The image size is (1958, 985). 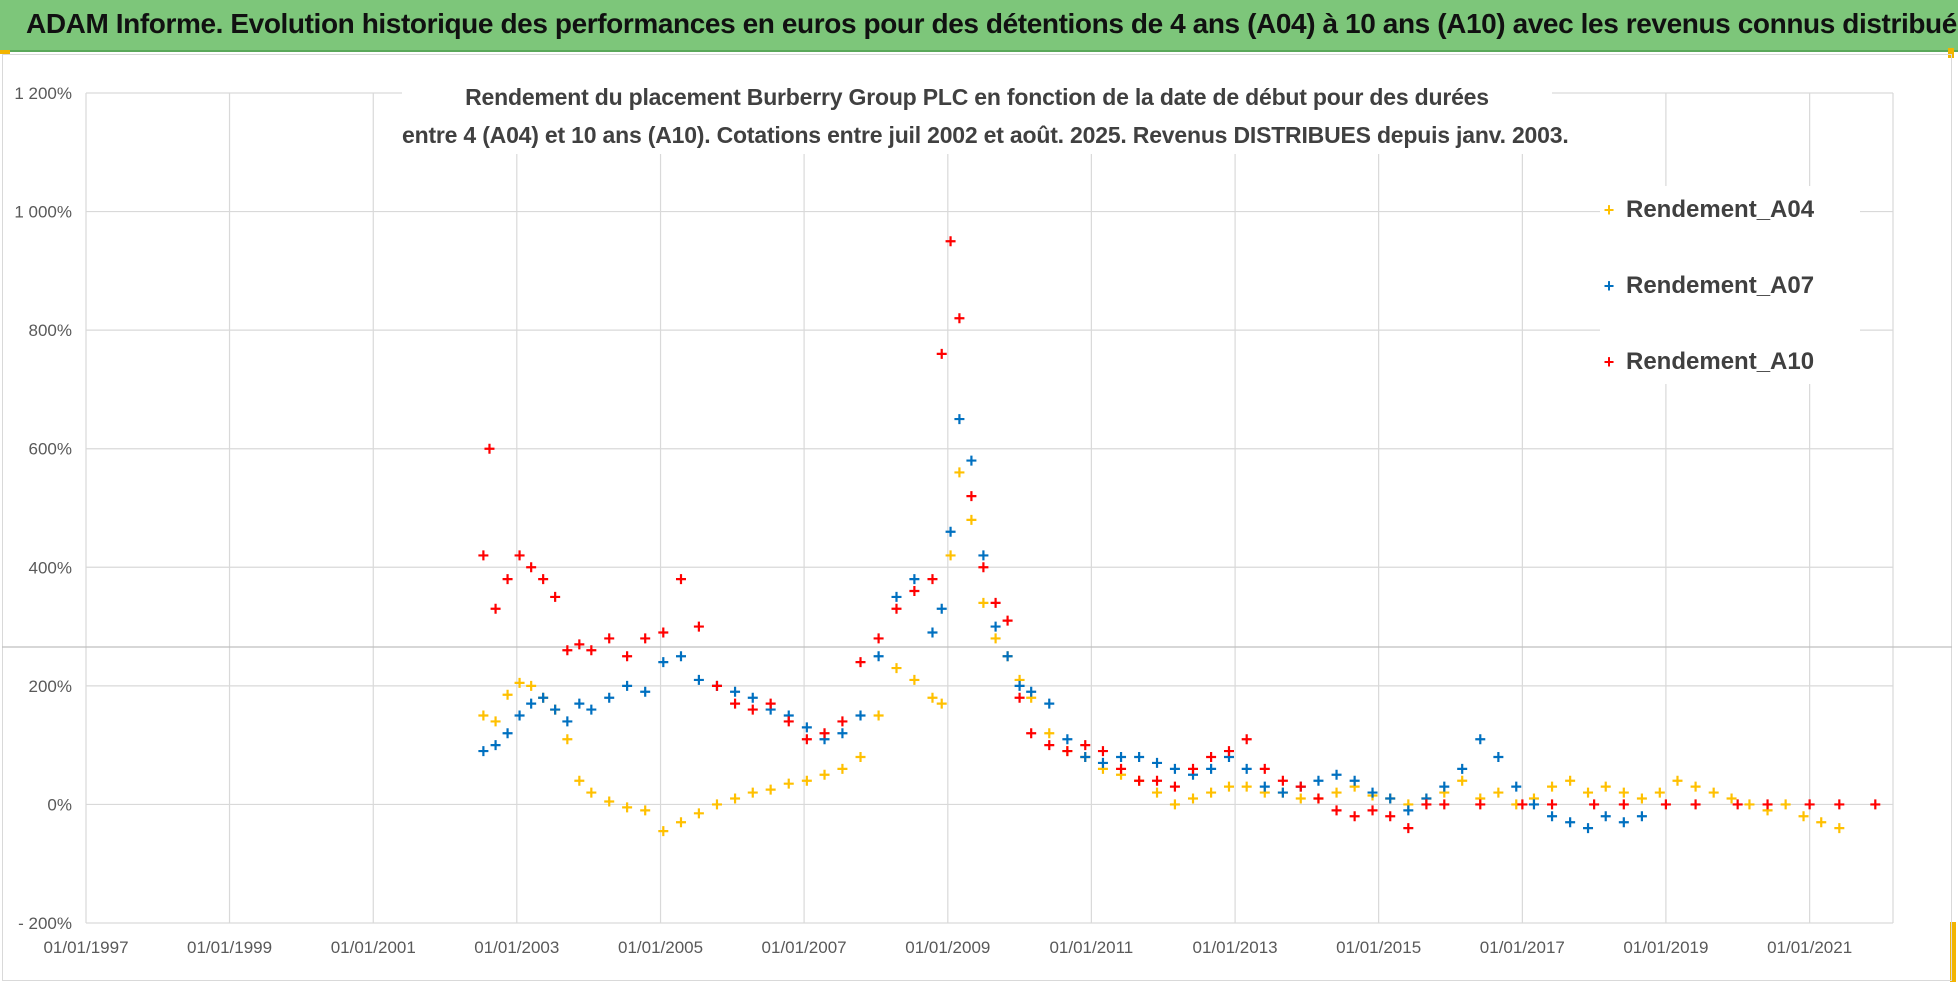 I want to click on legend-item-a10: + Rendement_A10, so click(x=1707, y=362).